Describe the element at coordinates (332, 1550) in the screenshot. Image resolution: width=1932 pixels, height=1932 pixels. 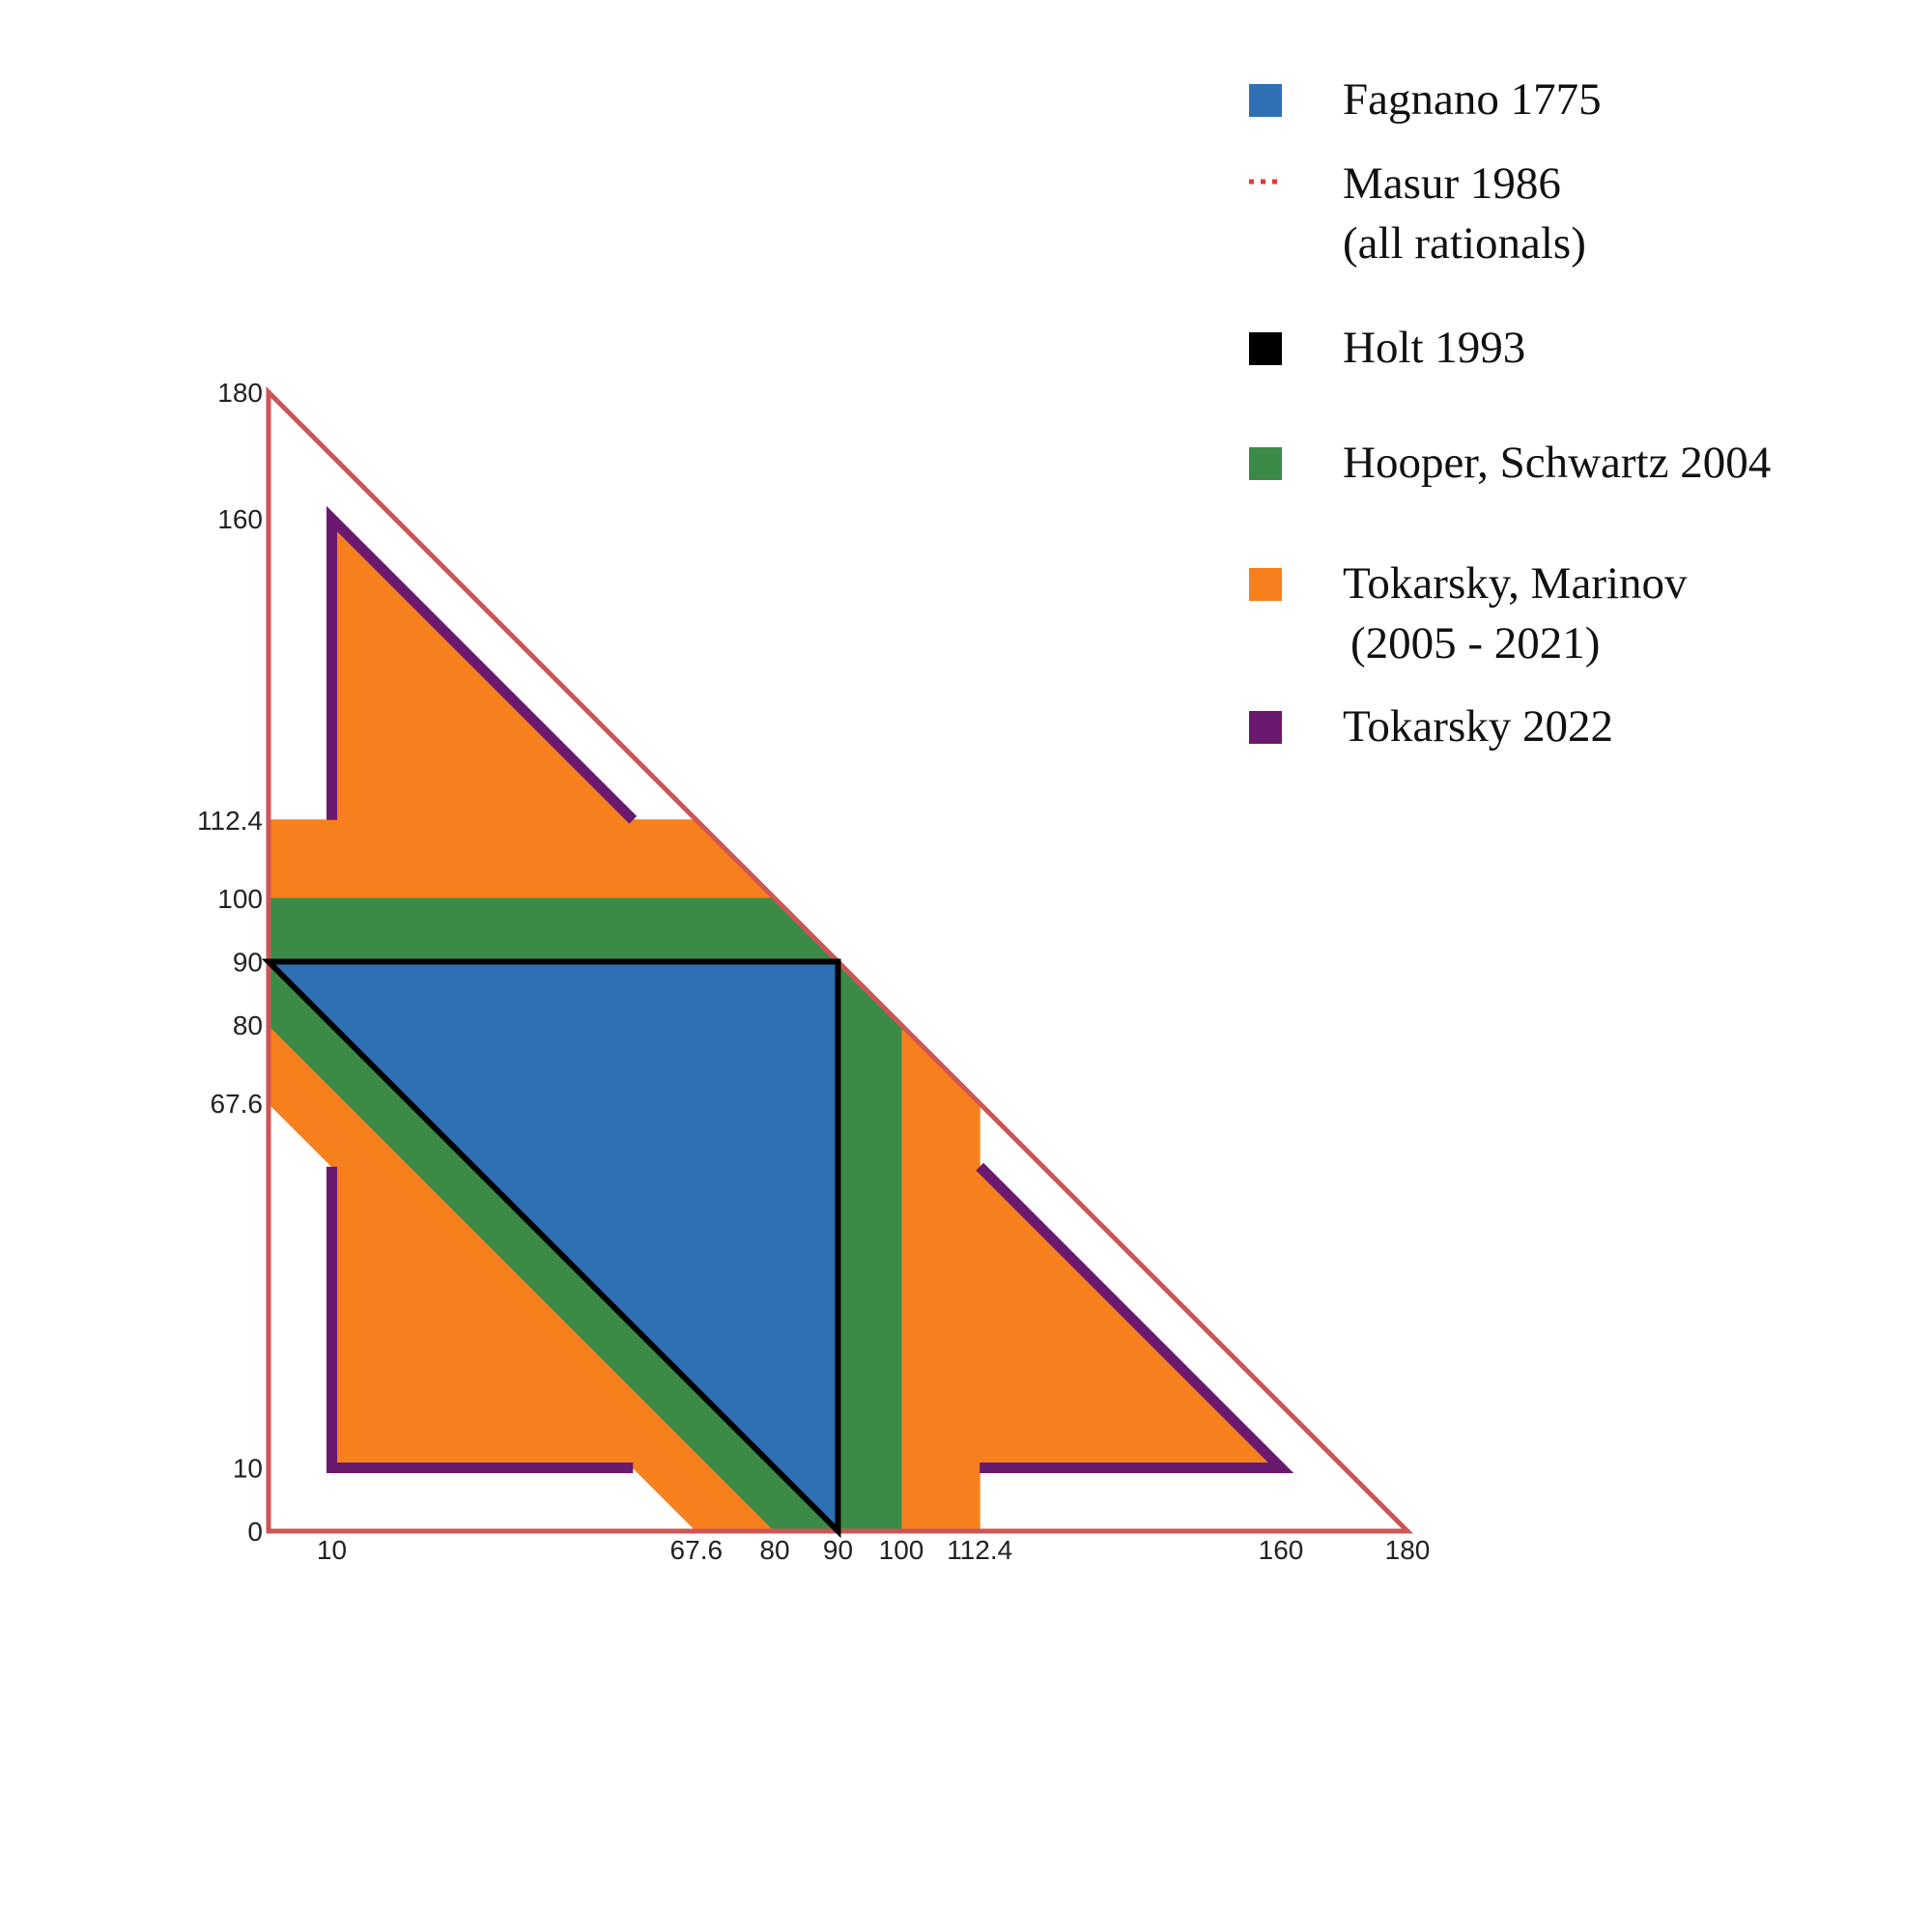
I see `x-tick-label: 10` at that location.